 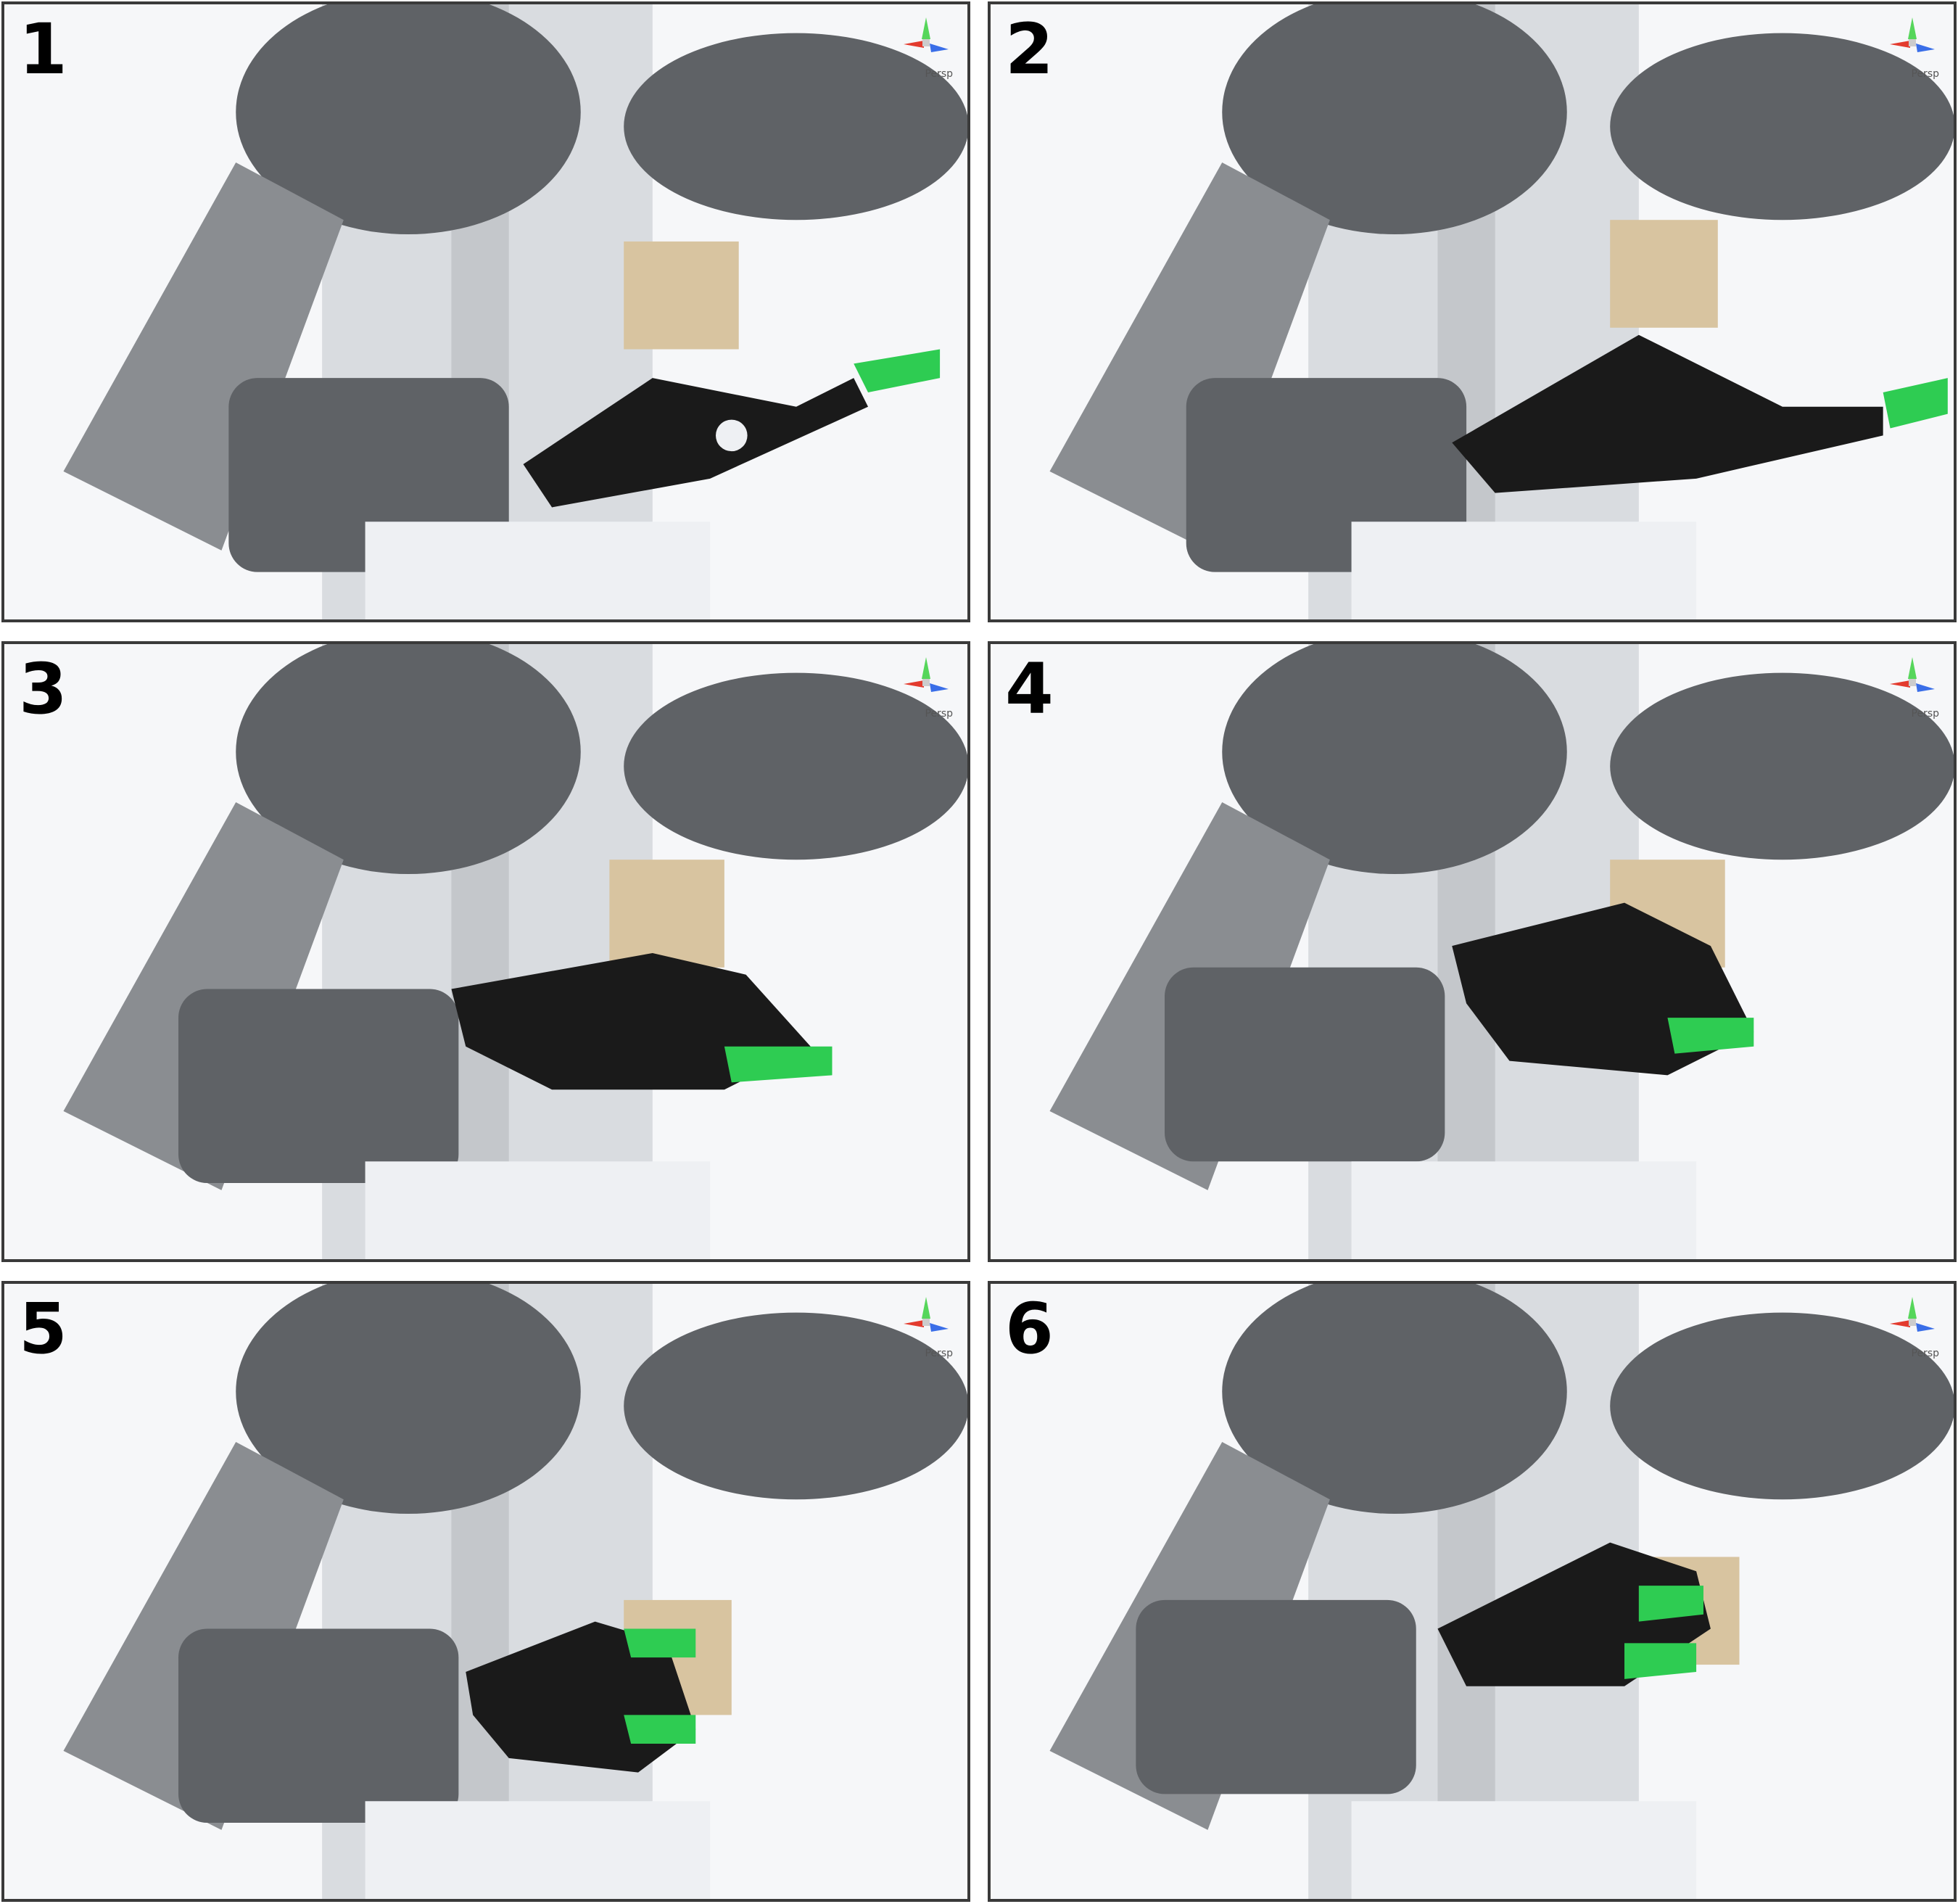 I want to click on panel-number: 2, so click(x=1029, y=50).